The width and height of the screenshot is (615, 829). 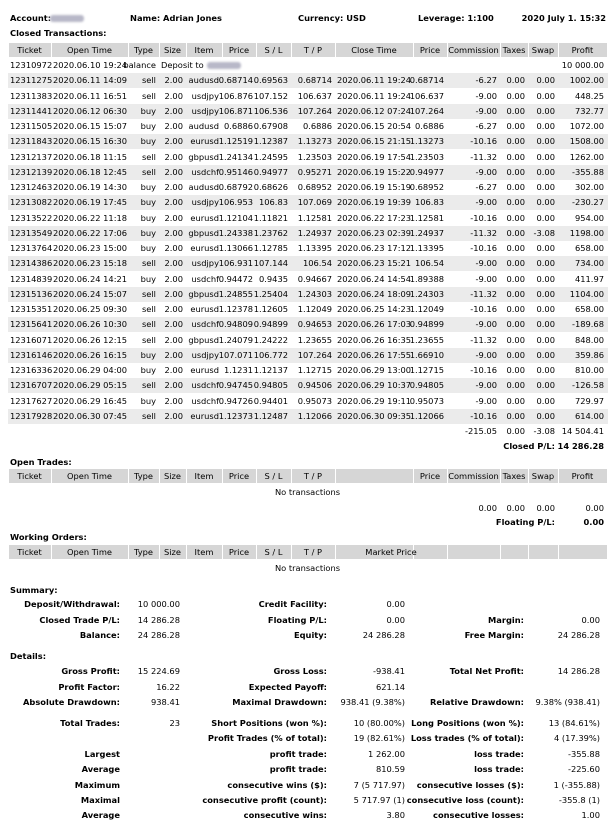 What do you see at coordinates (97, 785) in the screenshot?
I see `field-label: Maximum` at bounding box center [97, 785].